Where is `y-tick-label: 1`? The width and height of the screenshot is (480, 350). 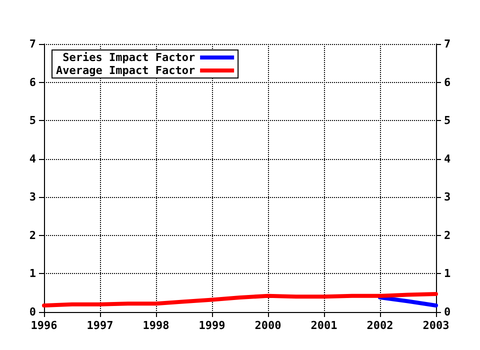
y-tick-label: 1 is located at coordinates (32, 273).